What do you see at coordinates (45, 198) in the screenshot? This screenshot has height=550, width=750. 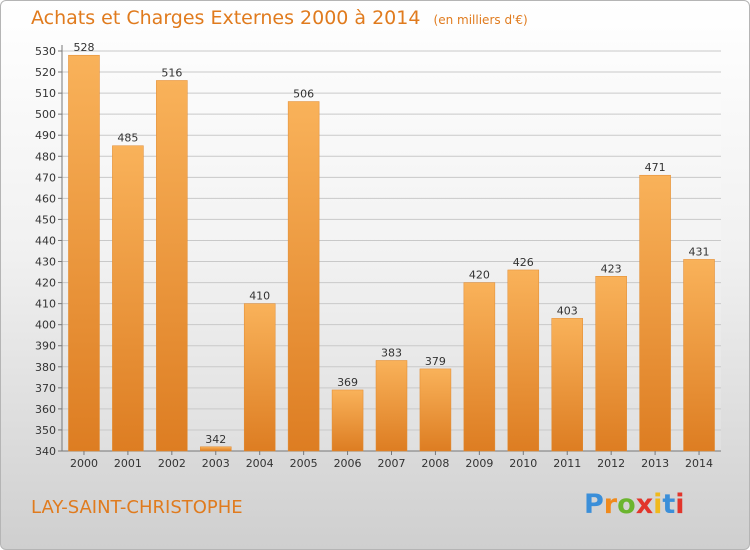 I see `y-tick-label: 460` at bounding box center [45, 198].